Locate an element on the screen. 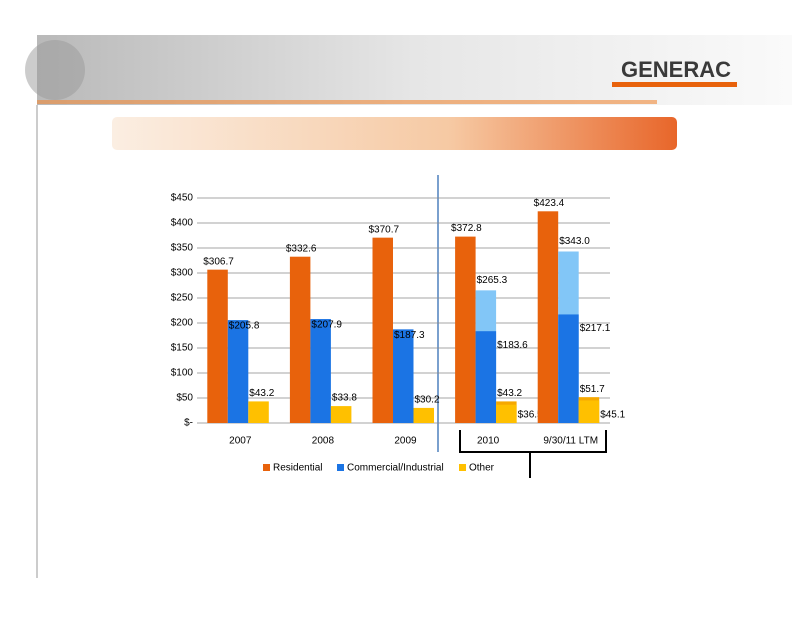 The height and width of the screenshot is (617, 792). x-tick-label: 9/30/11 LTM is located at coordinates (570, 441).